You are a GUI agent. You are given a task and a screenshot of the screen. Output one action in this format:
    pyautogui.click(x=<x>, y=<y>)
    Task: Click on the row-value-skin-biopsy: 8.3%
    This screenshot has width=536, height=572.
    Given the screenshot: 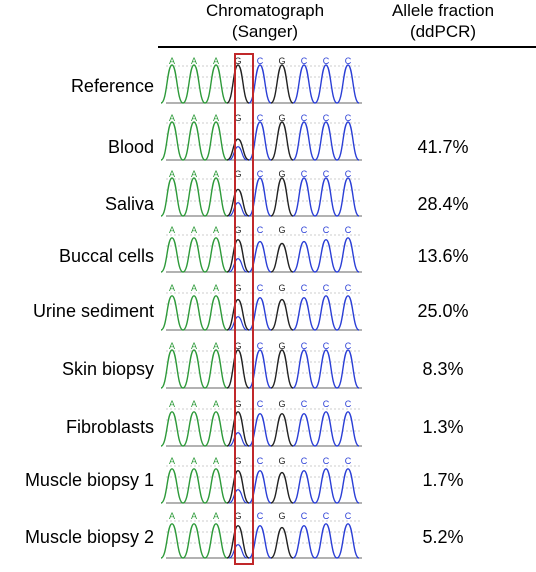 What is the action you would take?
    pyautogui.click(x=443, y=369)
    